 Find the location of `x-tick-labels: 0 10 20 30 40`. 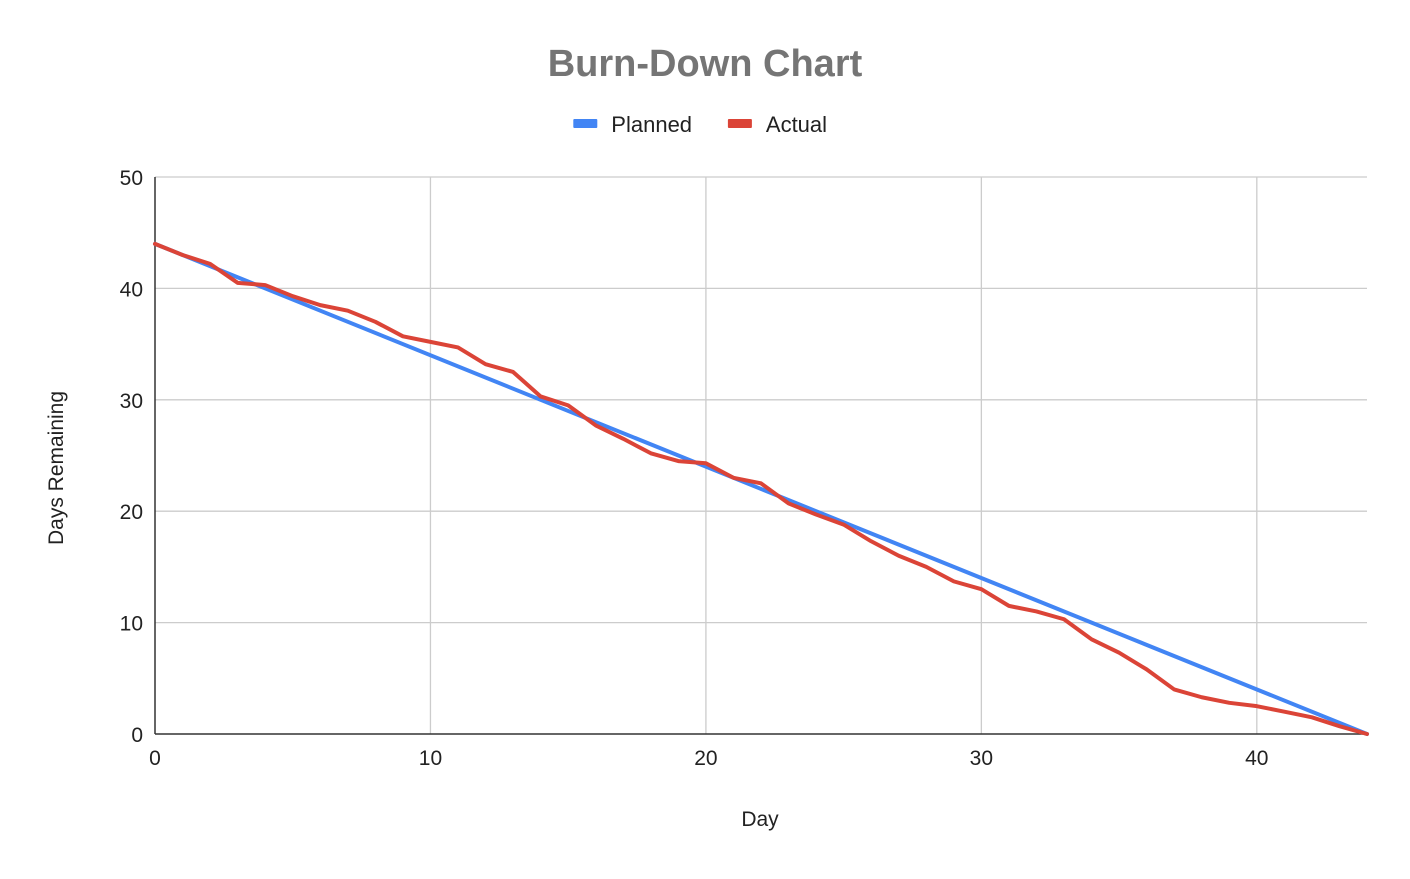

x-tick-labels: 0 10 20 30 40 is located at coordinates (708, 758).